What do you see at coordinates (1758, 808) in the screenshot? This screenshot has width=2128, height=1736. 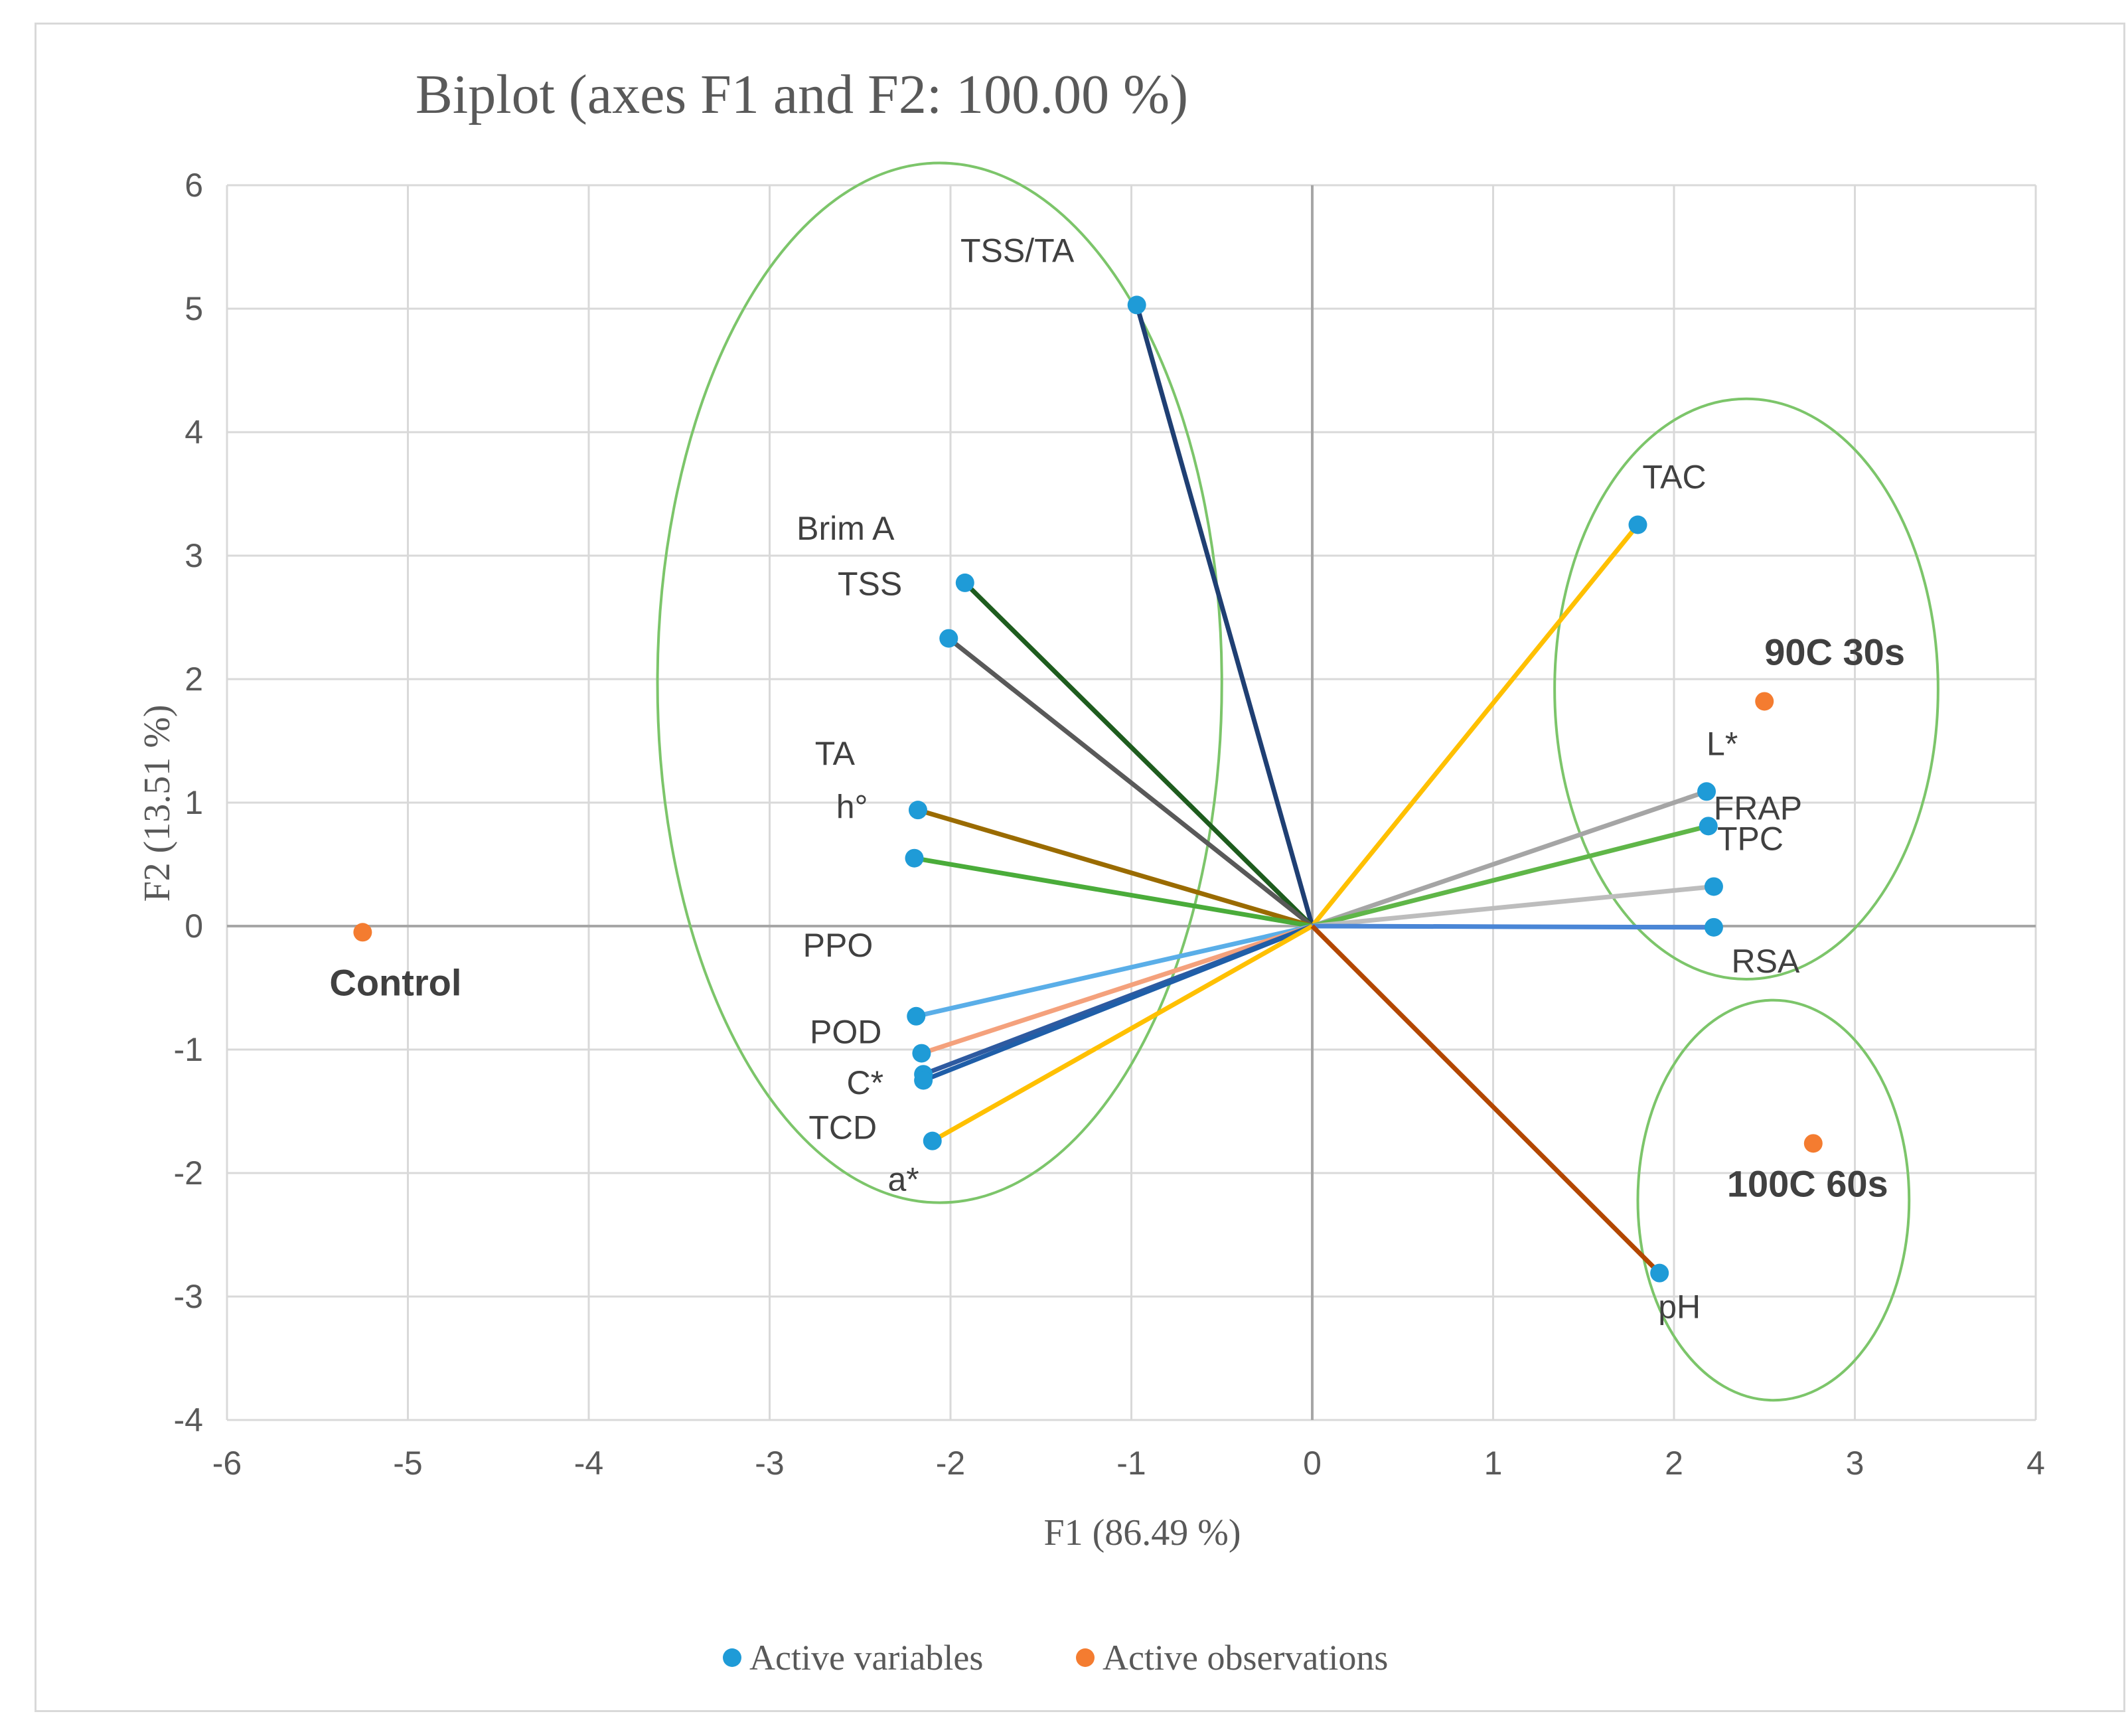 I see `variable-label: FRAP` at bounding box center [1758, 808].